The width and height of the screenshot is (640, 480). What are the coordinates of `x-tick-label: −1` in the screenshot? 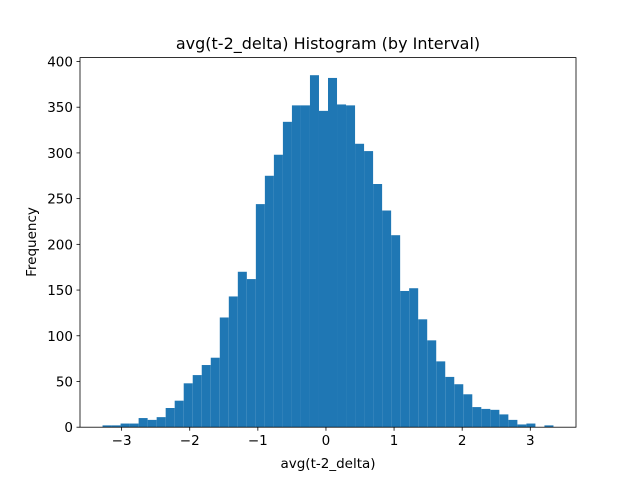 It's located at (258, 441).